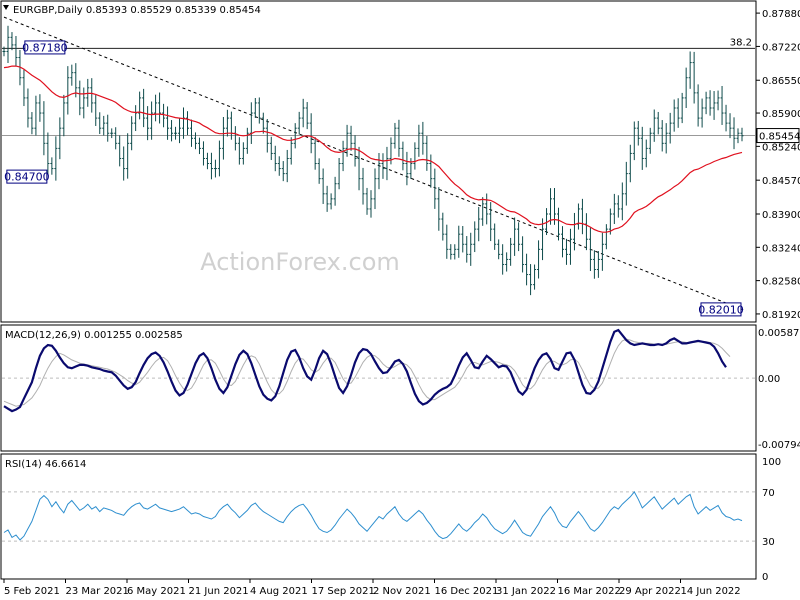 This screenshot has width=800, height=600. What do you see at coordinates (219, 591) in the screenshot?
I see `x-axis-tick: 21 Jun 2021` at bounding box center [219, 591].